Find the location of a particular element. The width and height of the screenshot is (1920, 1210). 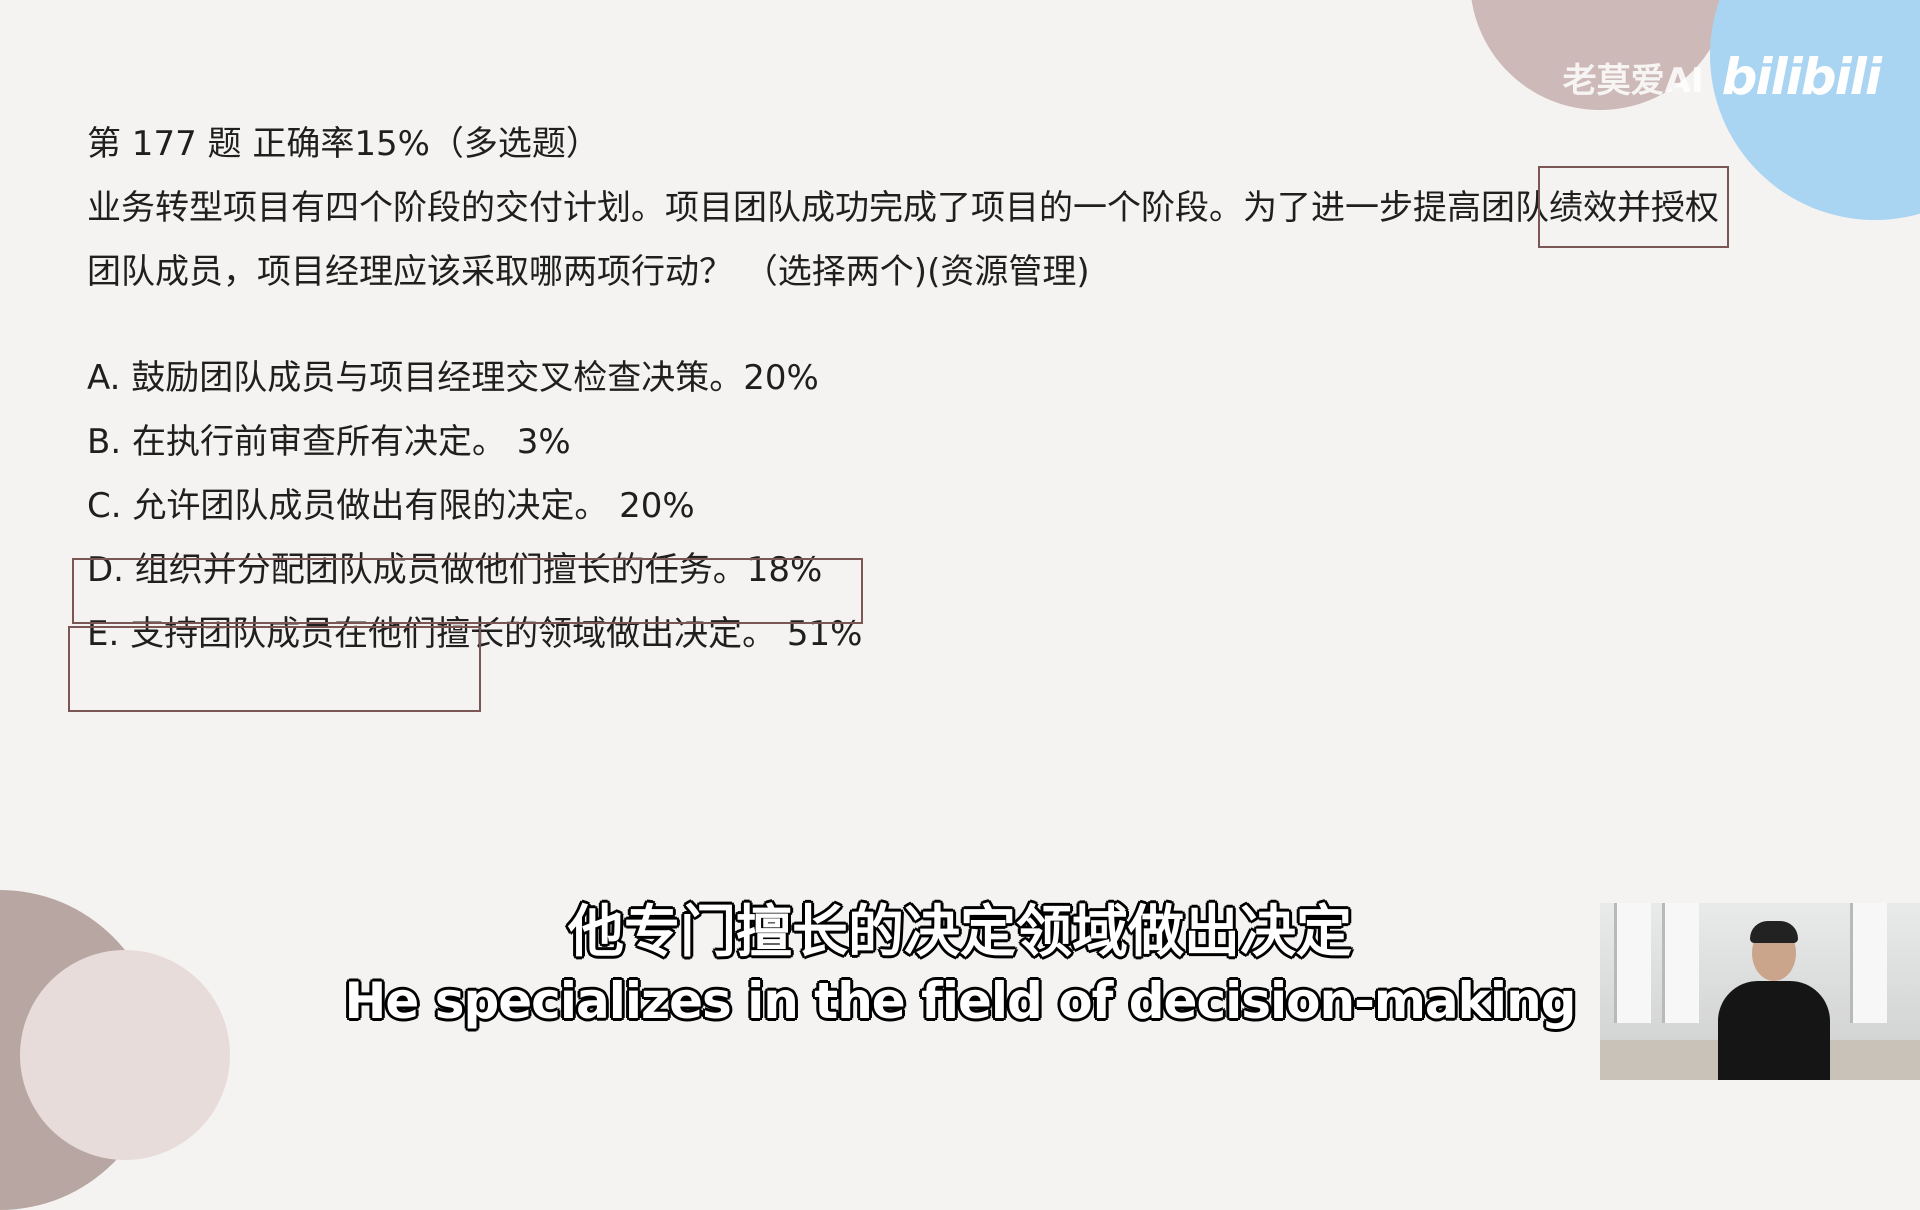

question-header: 第 177 题 正确率15%（多选题） is located at coordinates (343, 144).